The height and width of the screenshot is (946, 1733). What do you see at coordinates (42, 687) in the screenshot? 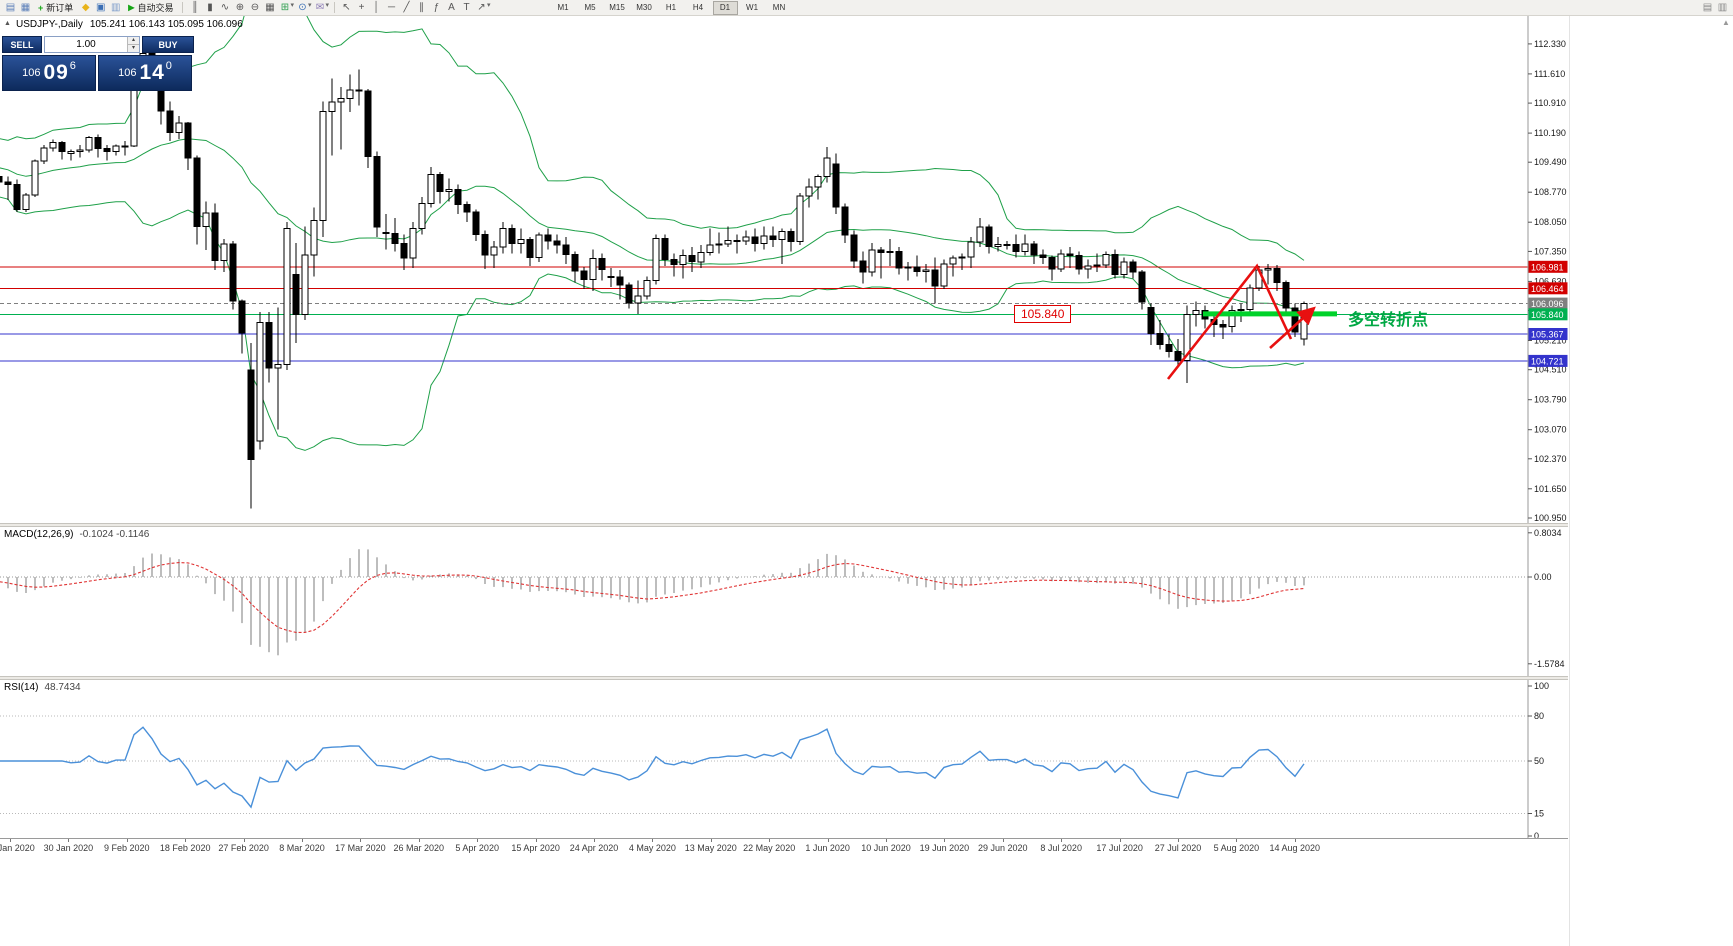
I see `rsi-indicator-label: RSI(14) 48.7434` at bounding box center [42, 687].